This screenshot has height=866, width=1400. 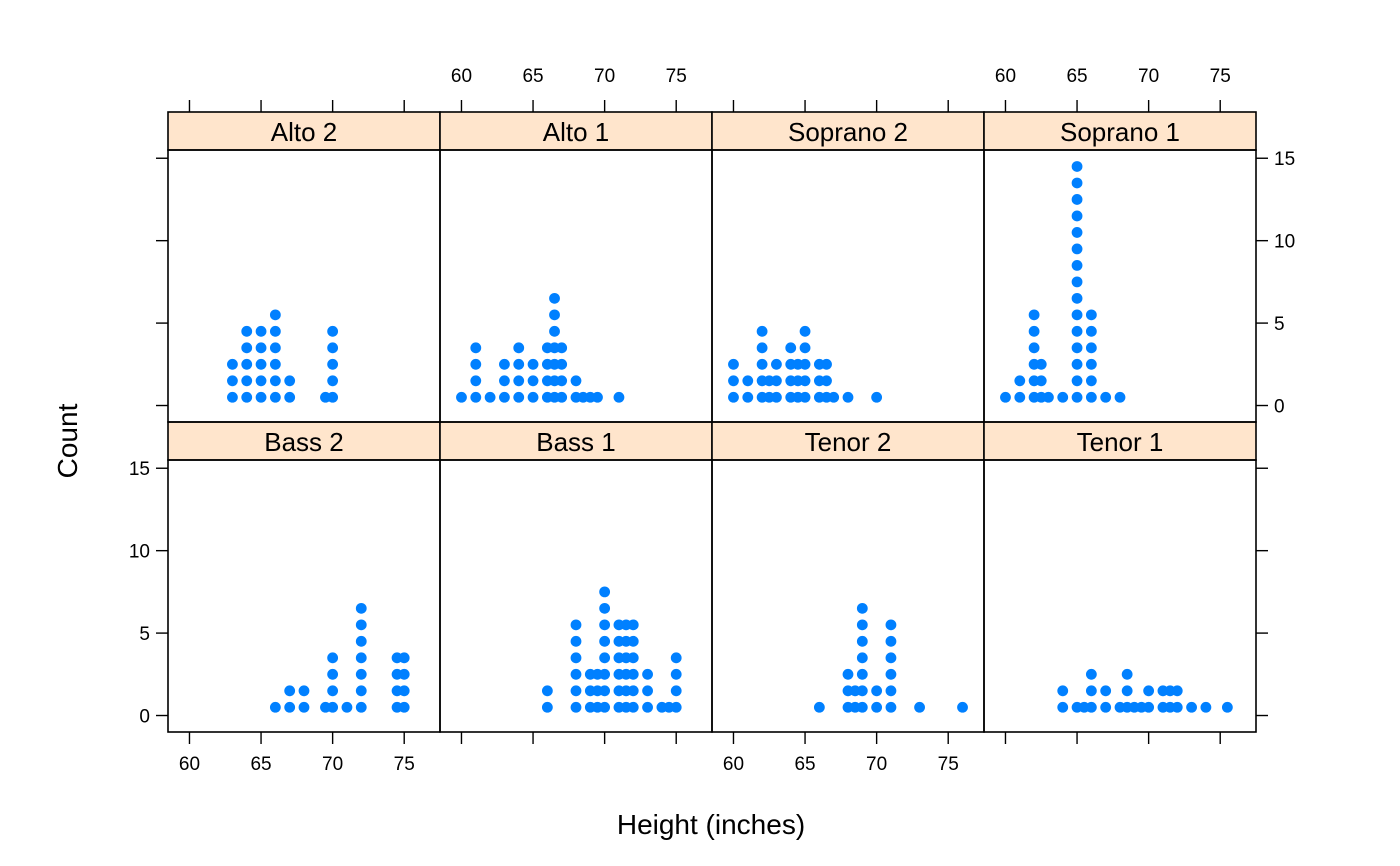 What do you see at coordinates (948, 764) in the screenshot?
I see `x-tick-label: 75` at bounding box center [948, 764].